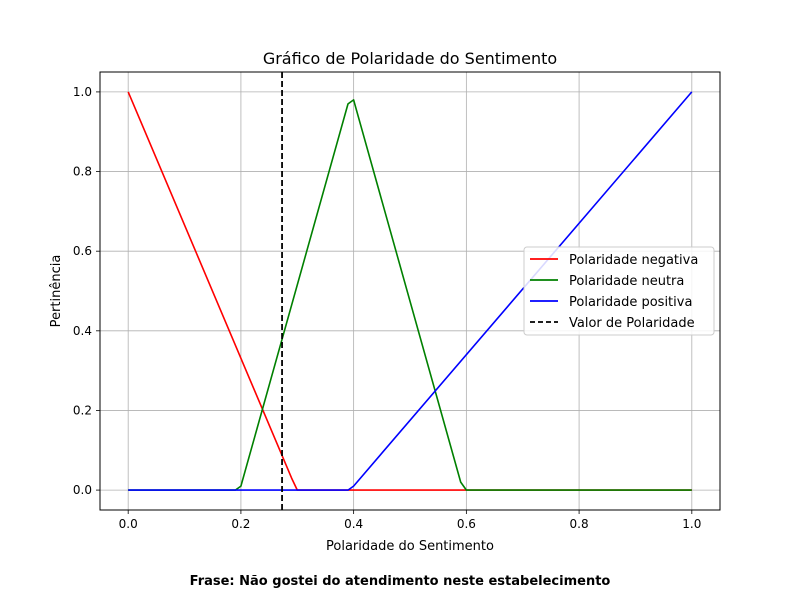  I want to click on x-tick-label: 0.4, so click(353, 524).